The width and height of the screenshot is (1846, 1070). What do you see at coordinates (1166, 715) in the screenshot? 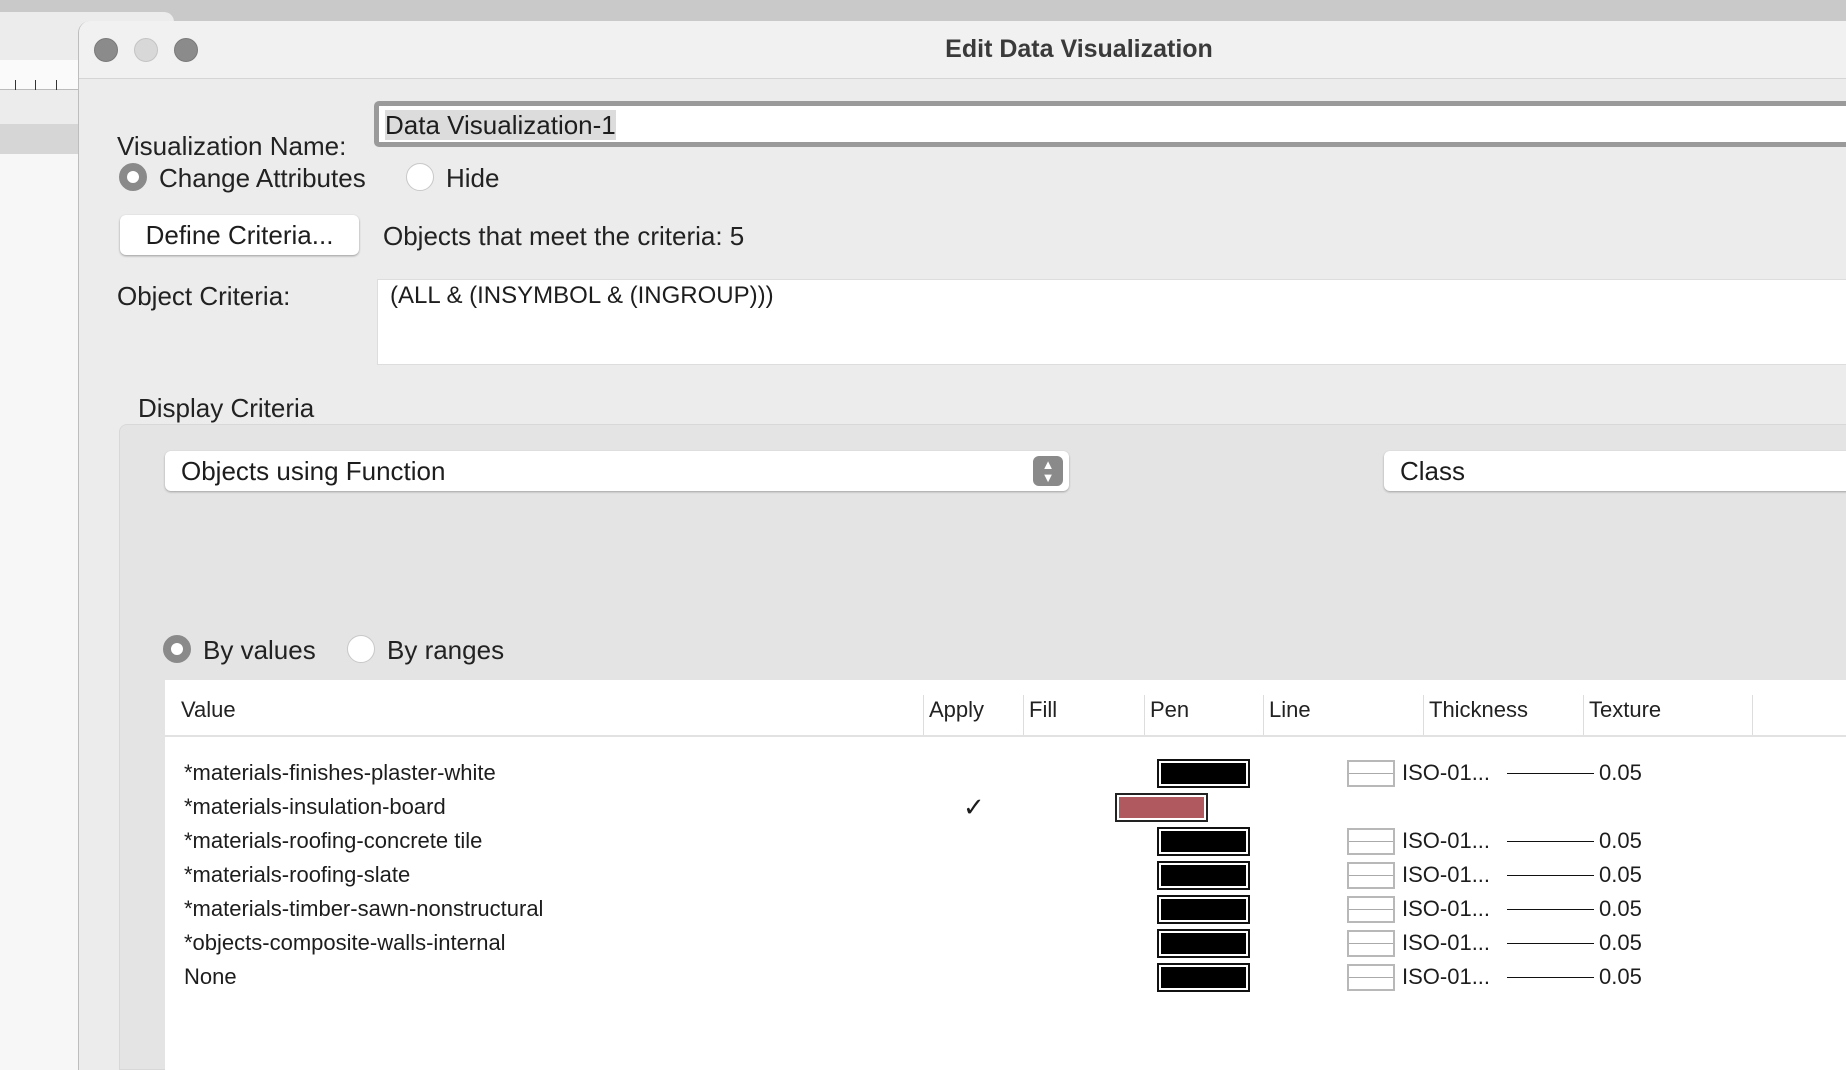
I see `column-header-pen: Pen` at bounding box center [1166, 715].